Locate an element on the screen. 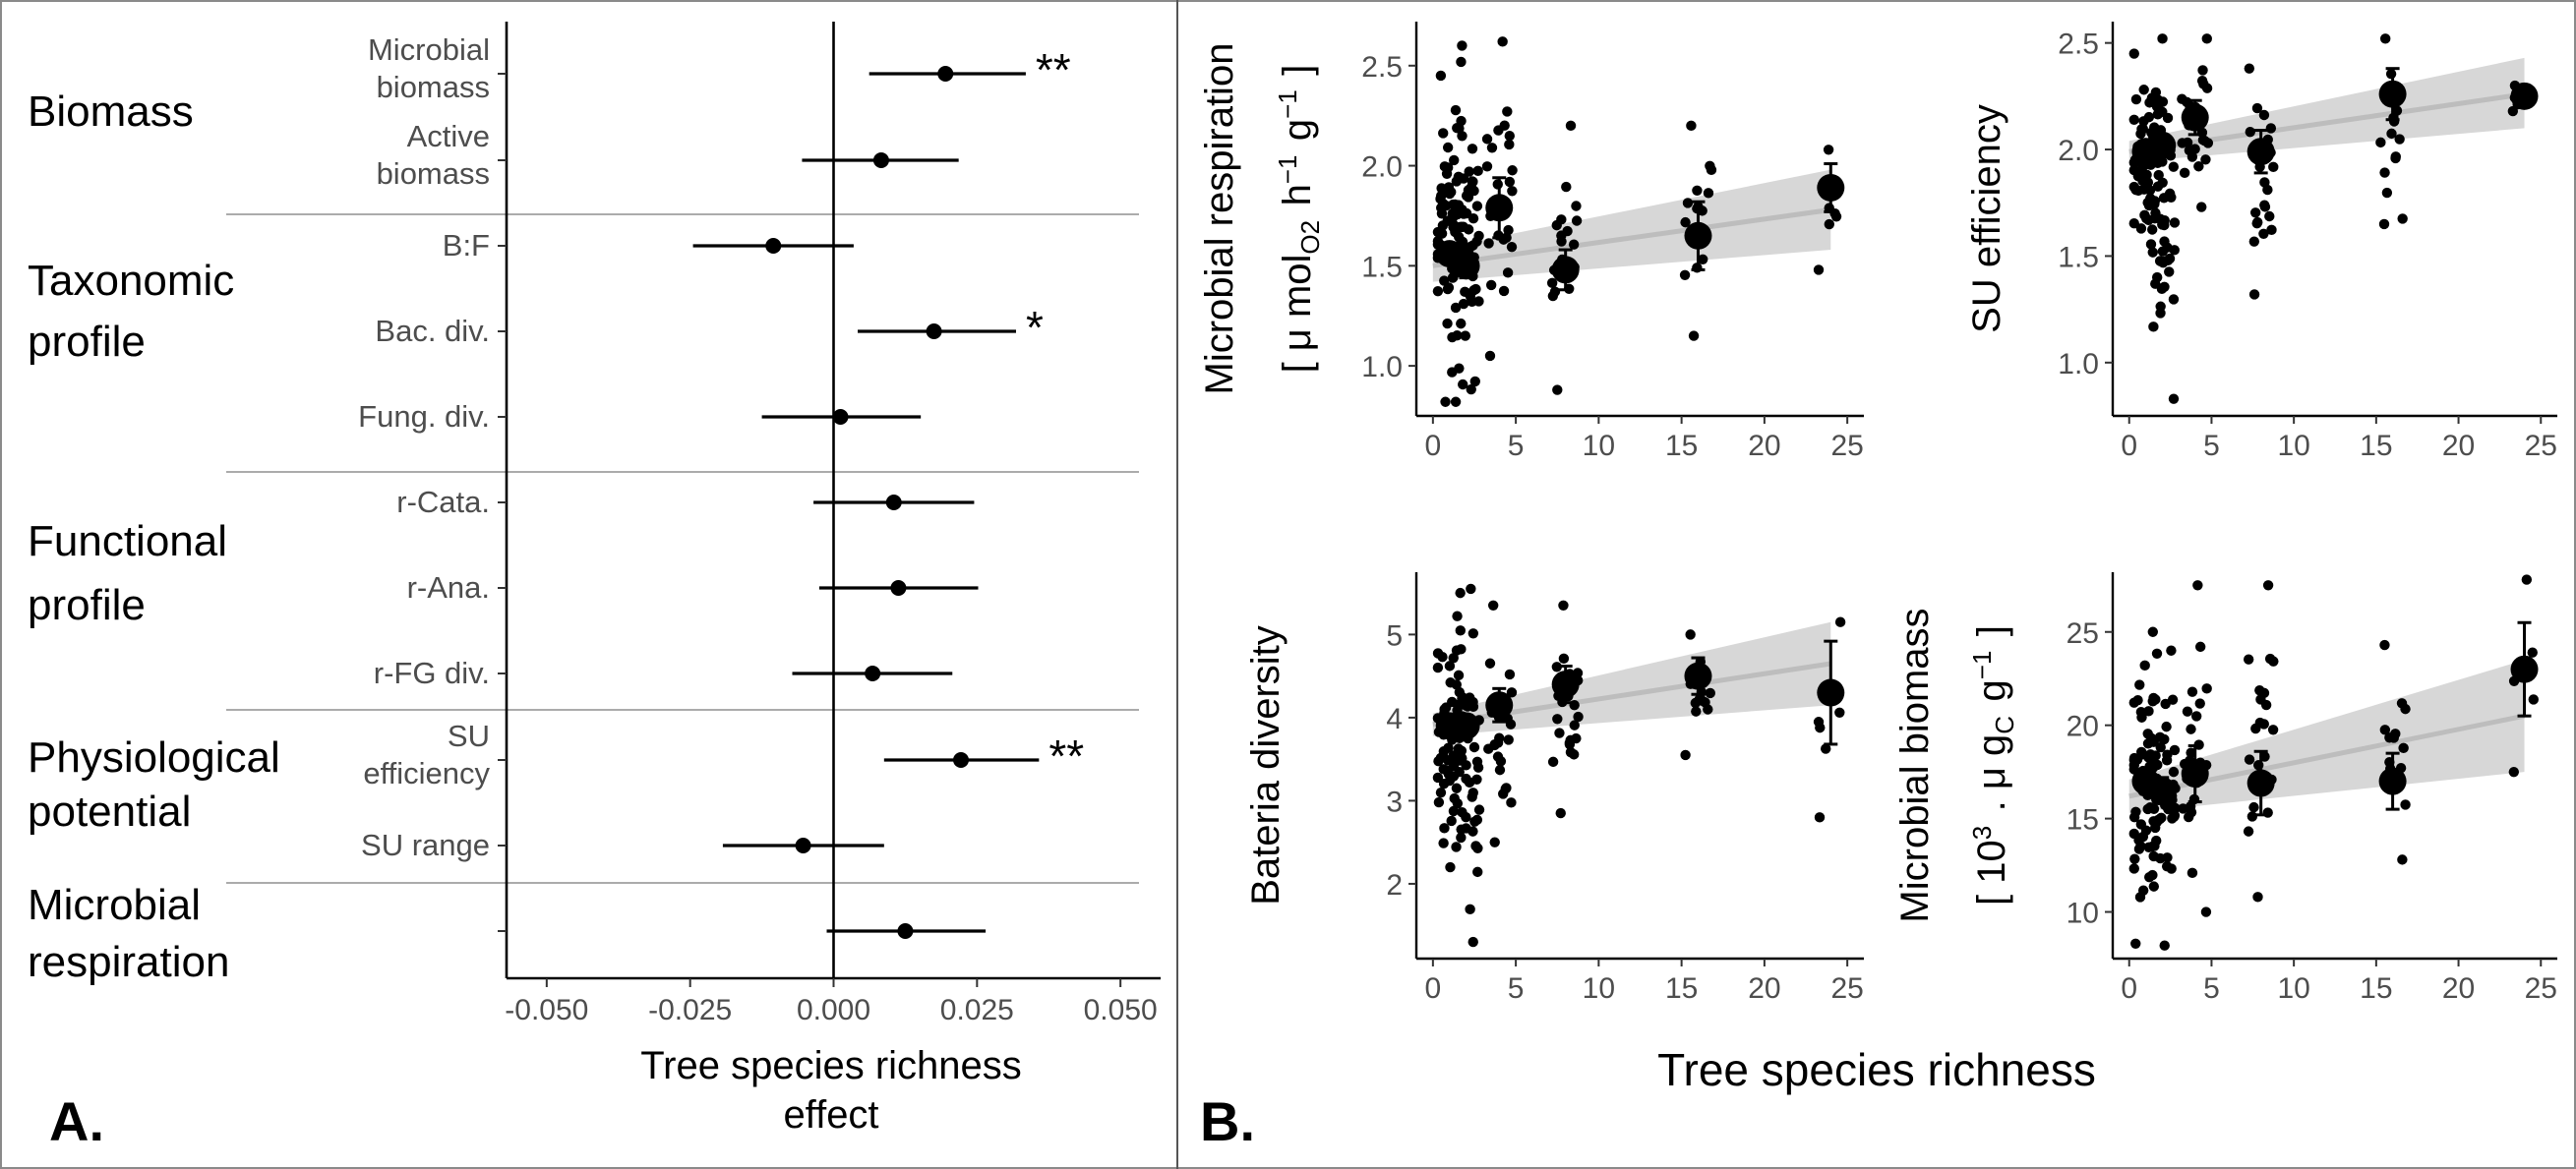  y-axis-title: Bateria diversity is located at coordinates (1266, 765).